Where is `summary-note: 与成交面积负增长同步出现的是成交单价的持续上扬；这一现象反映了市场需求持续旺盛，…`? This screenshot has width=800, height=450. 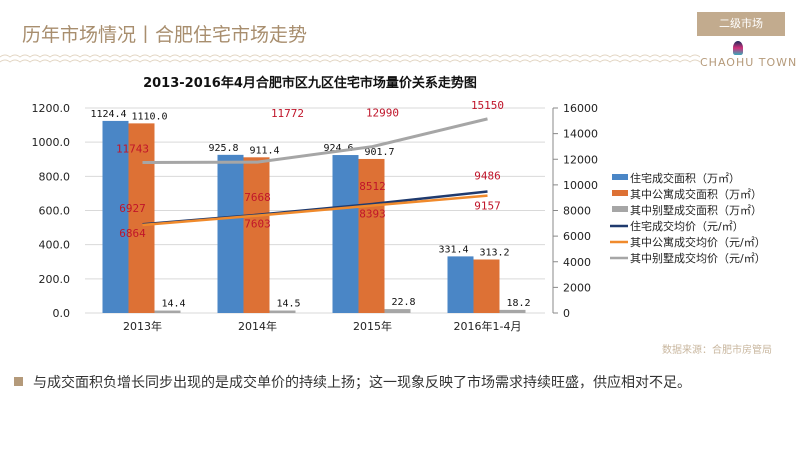 summary-note: 与成交面积负增长同步出现的是成交单价的持续上扬；这一现象反映了市场需求持续旺盛，… is located at coordinates (352, 382).